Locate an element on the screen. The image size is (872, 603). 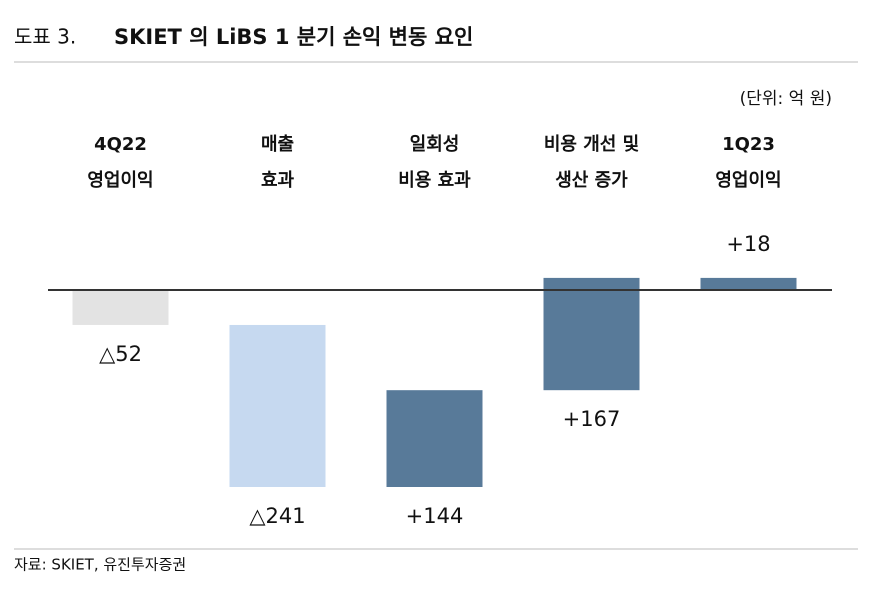
unit-label: (단위: 억 원) is located at coordinates (786, 99).